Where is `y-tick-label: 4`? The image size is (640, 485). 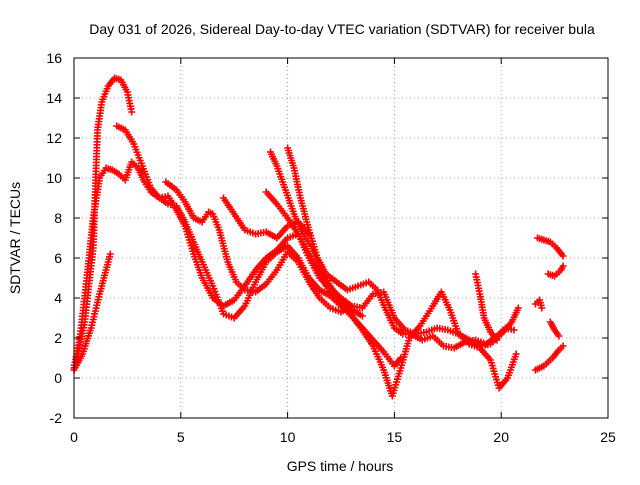
y-tick-label: 4 is located at coordinates (58, 298).